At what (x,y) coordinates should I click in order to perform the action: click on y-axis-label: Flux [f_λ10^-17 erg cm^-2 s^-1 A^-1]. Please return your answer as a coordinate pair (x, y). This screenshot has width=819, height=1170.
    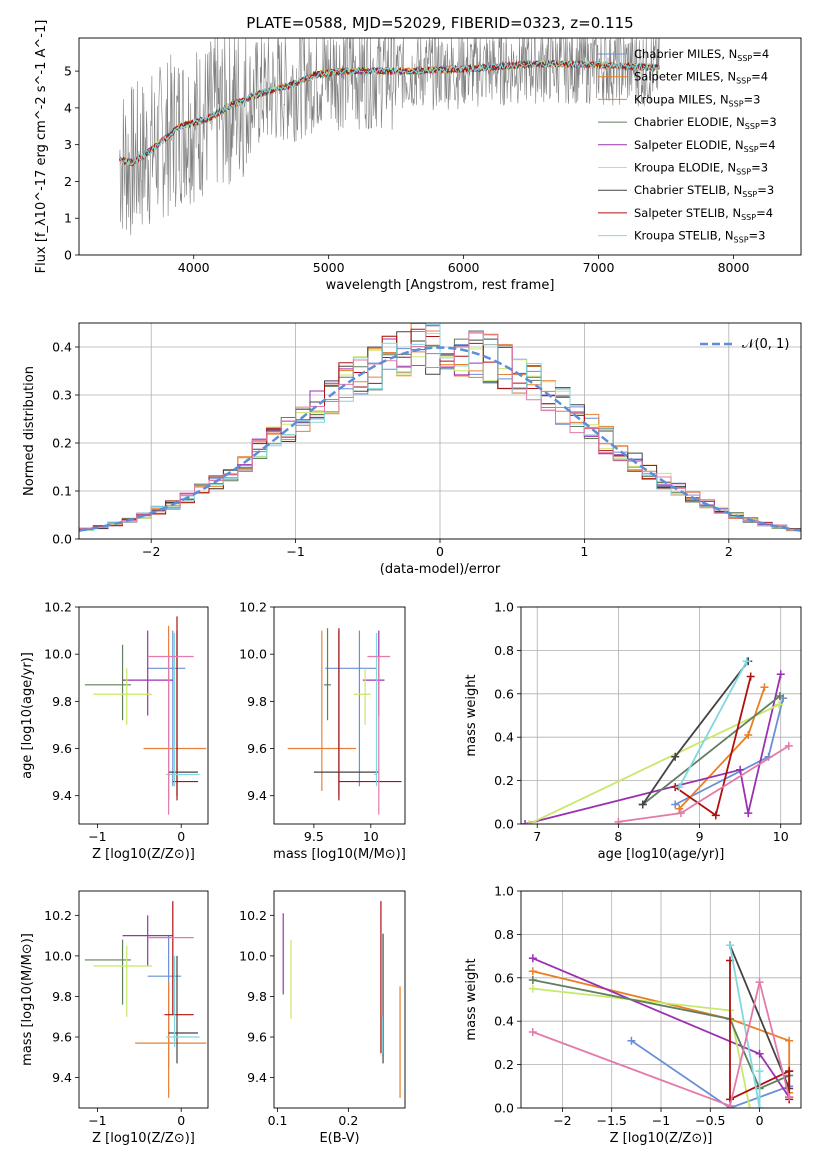
    Looking at the image, I should click on (41, 147).